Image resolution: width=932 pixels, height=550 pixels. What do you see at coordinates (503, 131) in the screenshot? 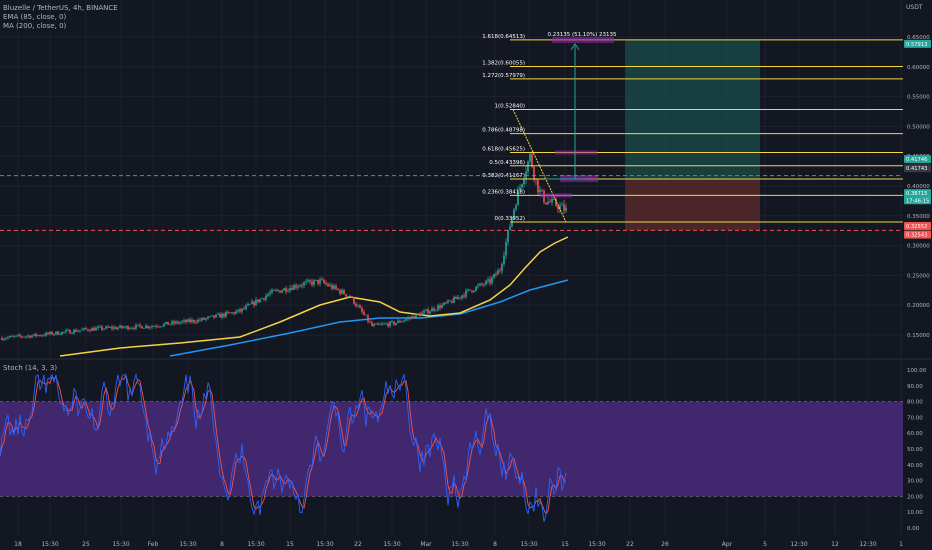
I see `fib-level-label: 0.786(0.48798)` at bounding box center [503, 131].